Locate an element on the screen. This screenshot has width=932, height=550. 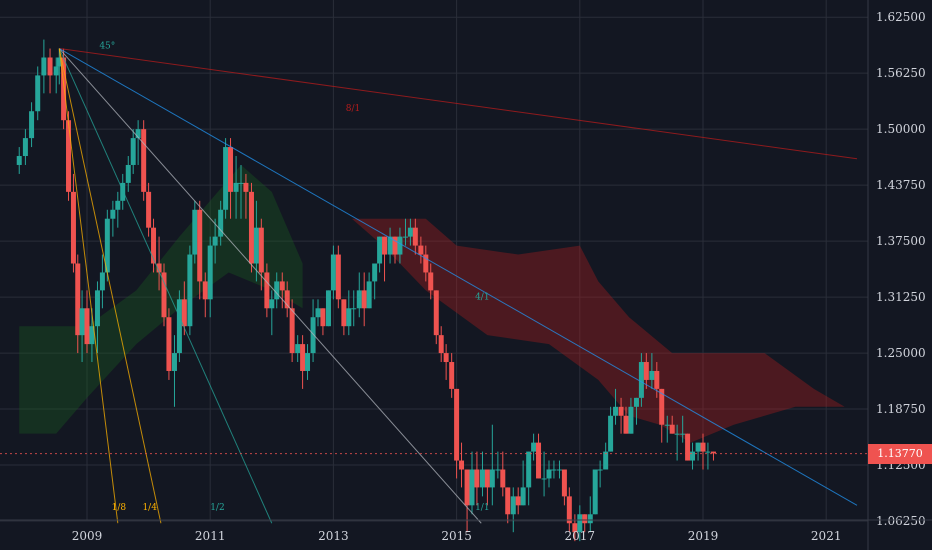
y-tick-label: 1.62500 is located at coordinates (901, 17).